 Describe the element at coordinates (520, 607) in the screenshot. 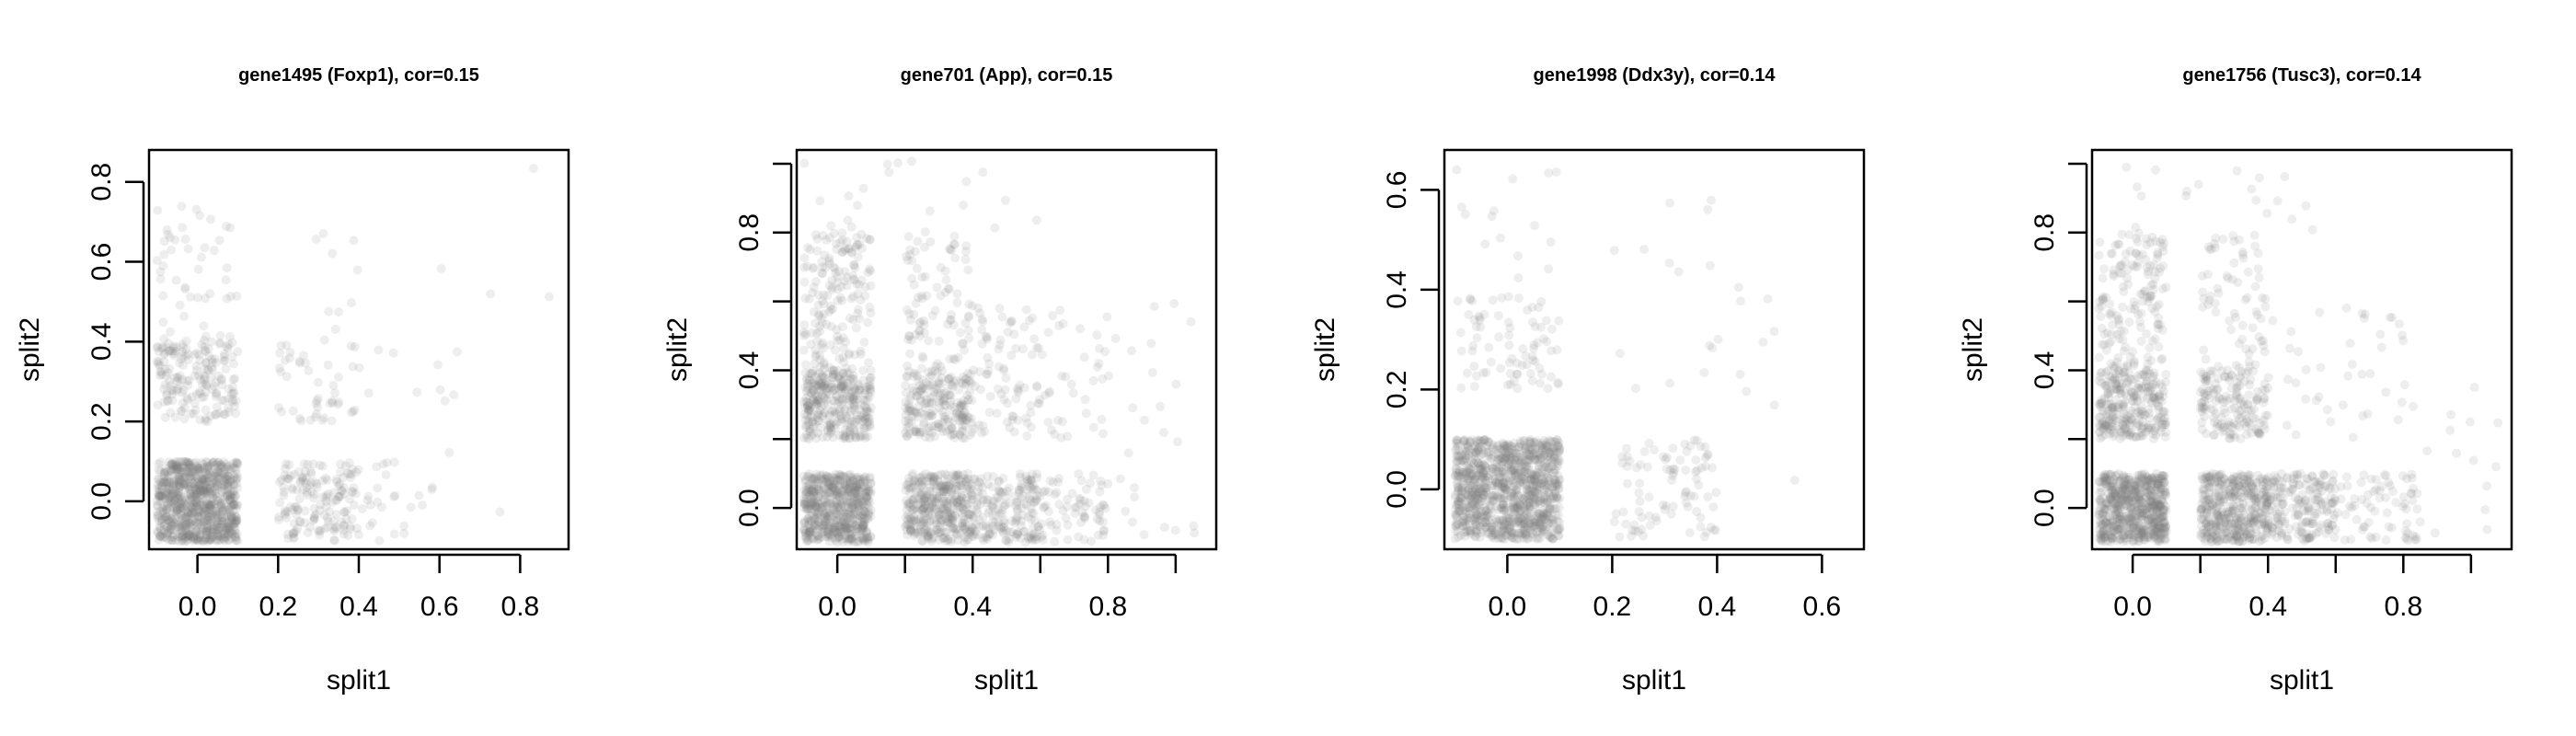

I see `x-tick-label: 0.8` at that location.